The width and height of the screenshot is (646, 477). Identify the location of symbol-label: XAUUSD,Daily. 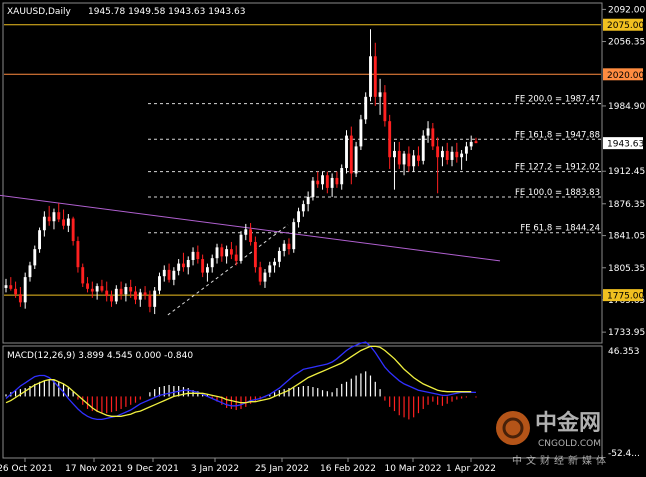
(39, 12).